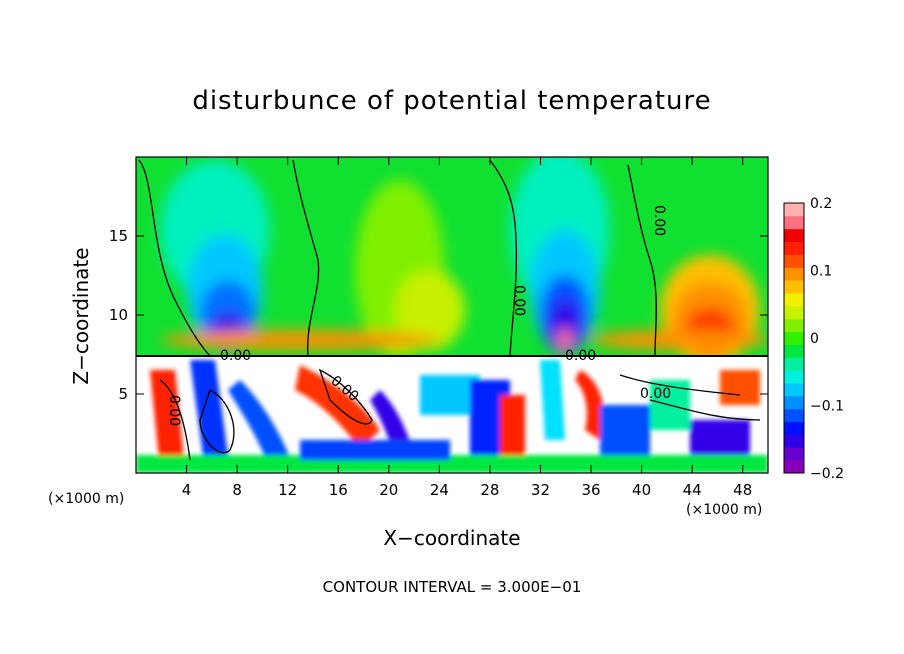 This screenshot has width=904, height=654. Describe the element at coordinates (237, 490) in the screenshot. I see `x-tick-label: 8` at that location.